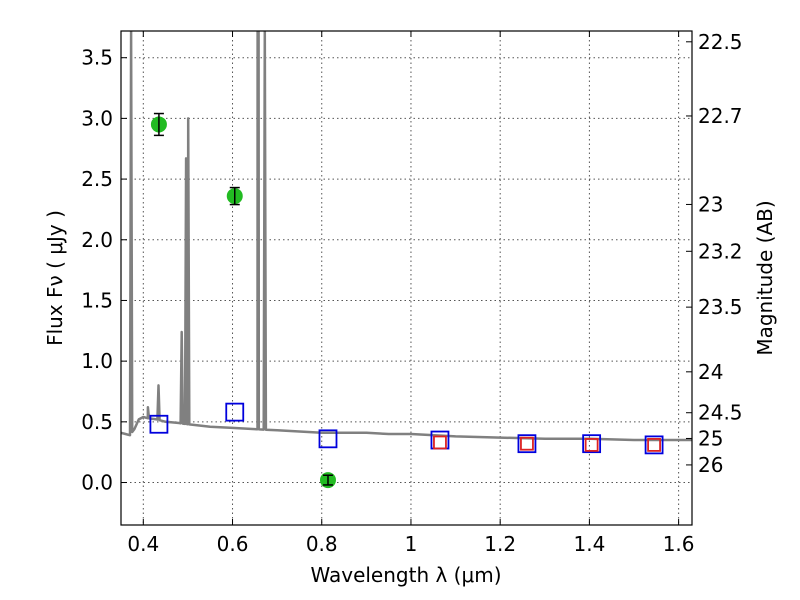 Image resolution: width=800 pixels, height=600 pixels. Describe the element at coordinates (97, 240) in the screenshot. I see `y-tick-label: 2.0` at that location.